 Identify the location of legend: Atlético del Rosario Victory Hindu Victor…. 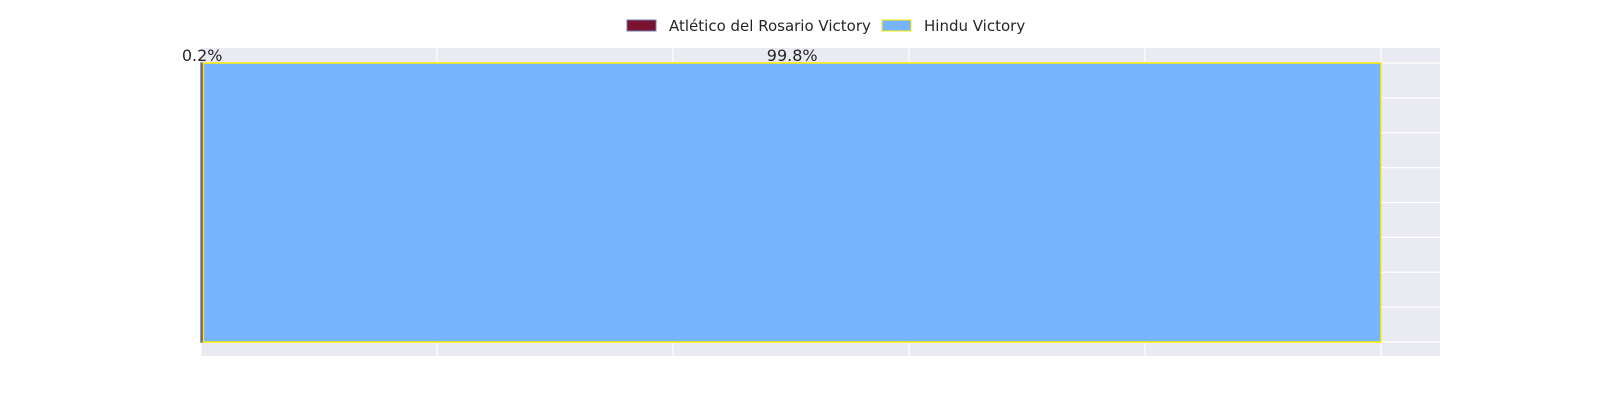
(825, 26).